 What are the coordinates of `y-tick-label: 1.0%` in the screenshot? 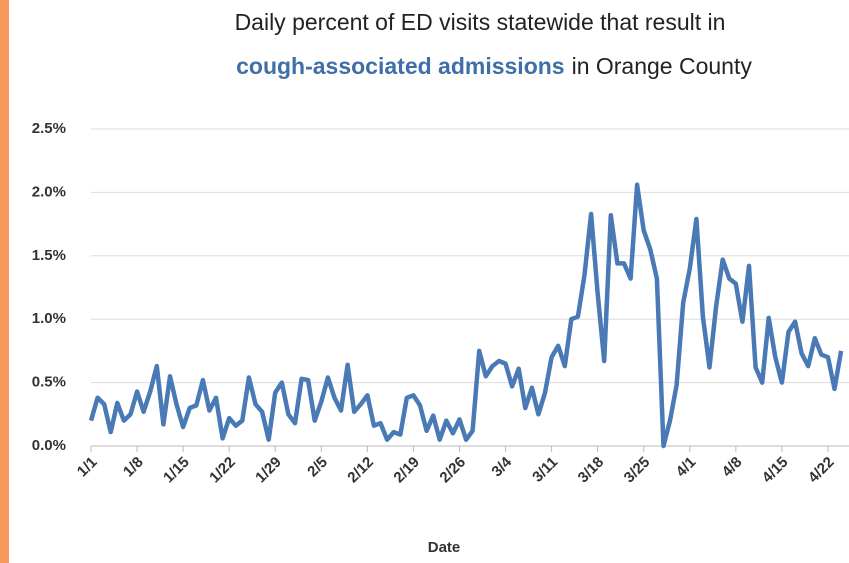 It's located at (49, 318).